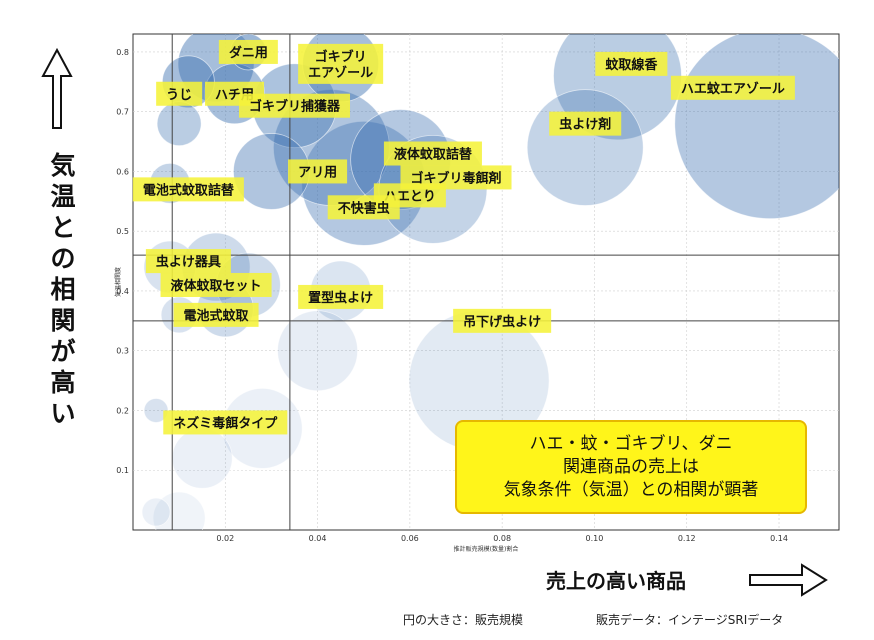 This screenshot has width=874, height=640. I want to click on point-label-text: ダニ用, so click(248, 53).